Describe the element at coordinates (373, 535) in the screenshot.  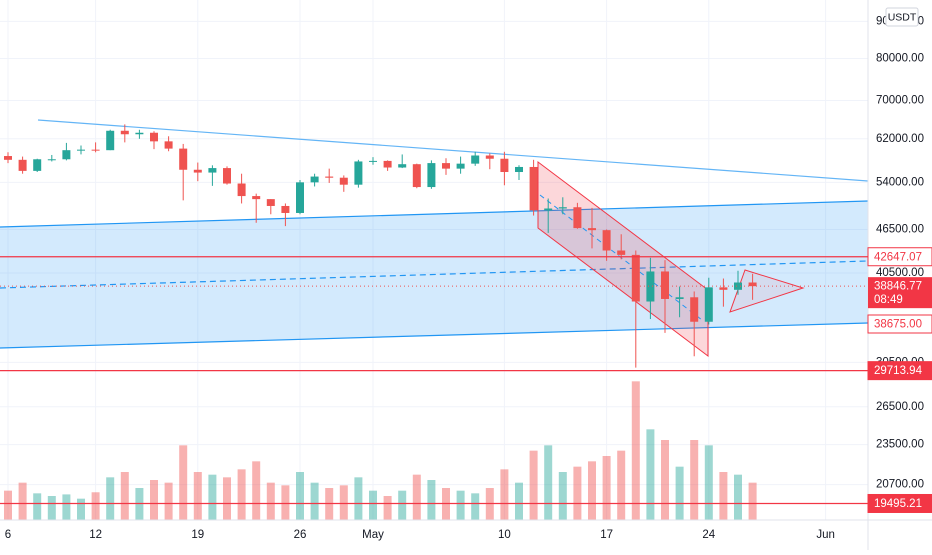
I see `x-tick-label: May` at that location.